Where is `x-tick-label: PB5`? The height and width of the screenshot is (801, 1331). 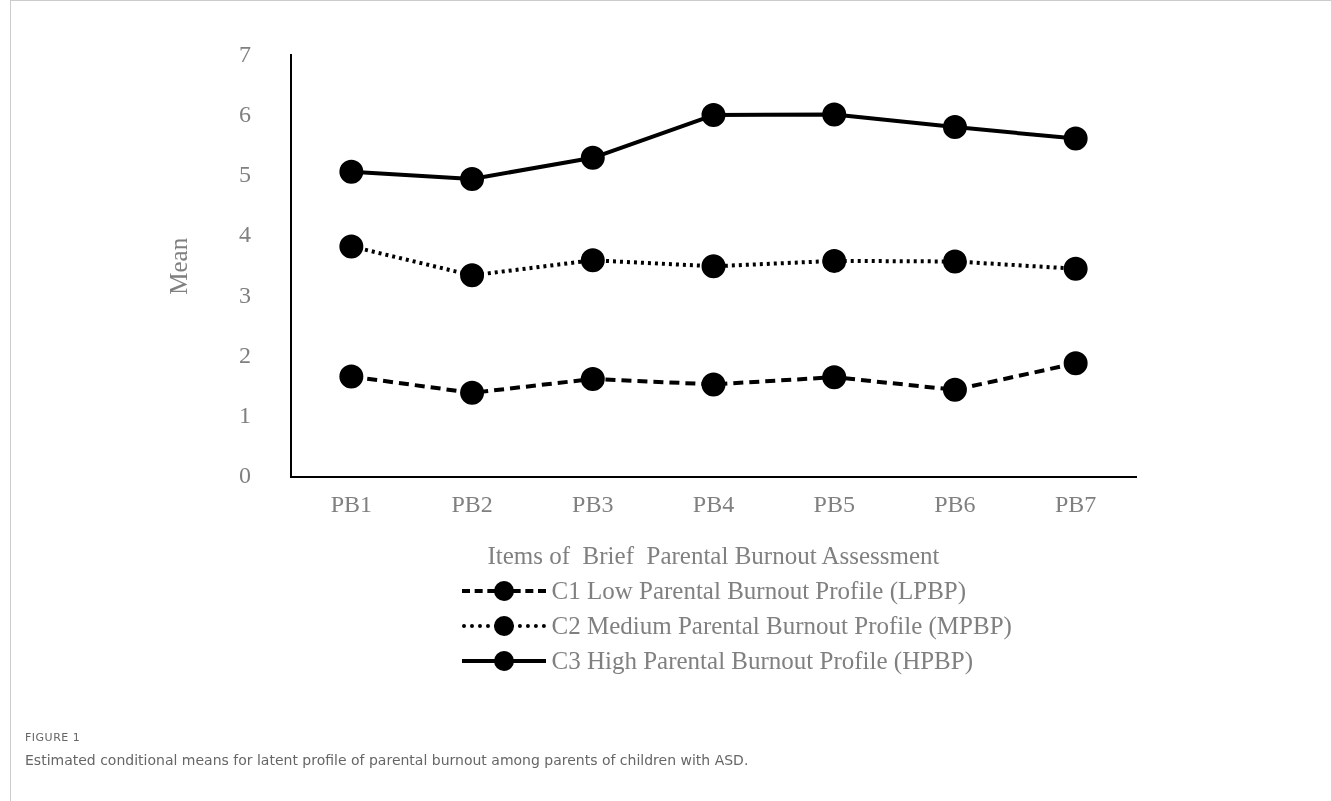
x-tick-label: PB5 is located at coordinates (834, 503).